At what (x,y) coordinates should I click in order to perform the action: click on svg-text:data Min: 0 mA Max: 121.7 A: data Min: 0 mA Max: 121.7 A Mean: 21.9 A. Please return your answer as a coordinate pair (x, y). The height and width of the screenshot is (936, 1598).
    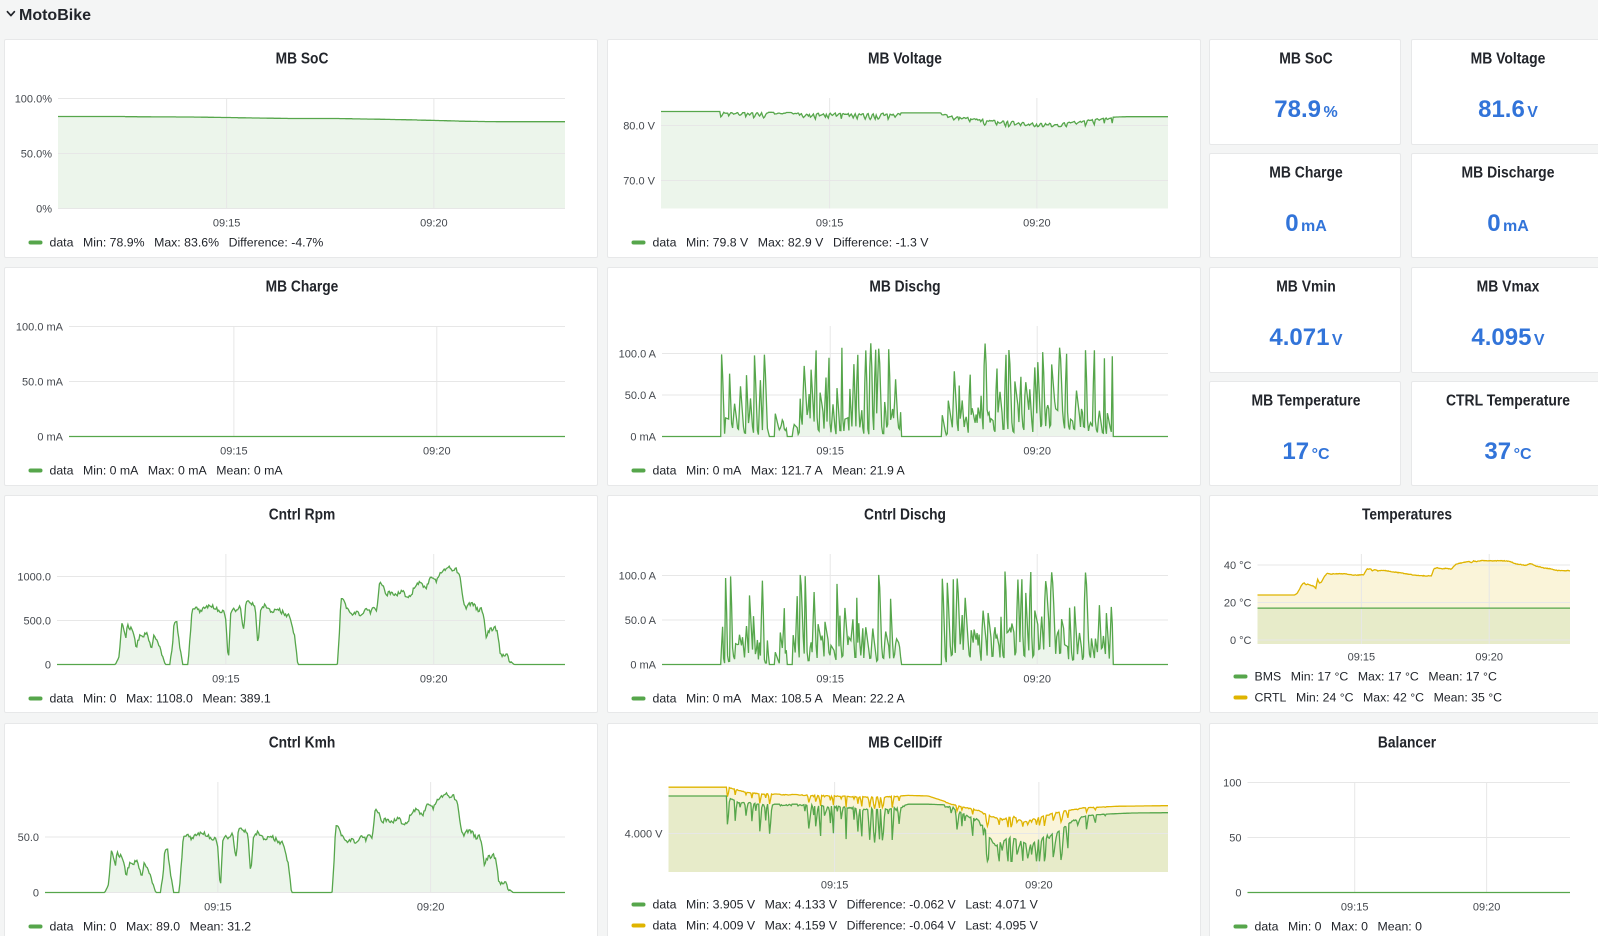
    Looking at the image, I should click on (778, 471).